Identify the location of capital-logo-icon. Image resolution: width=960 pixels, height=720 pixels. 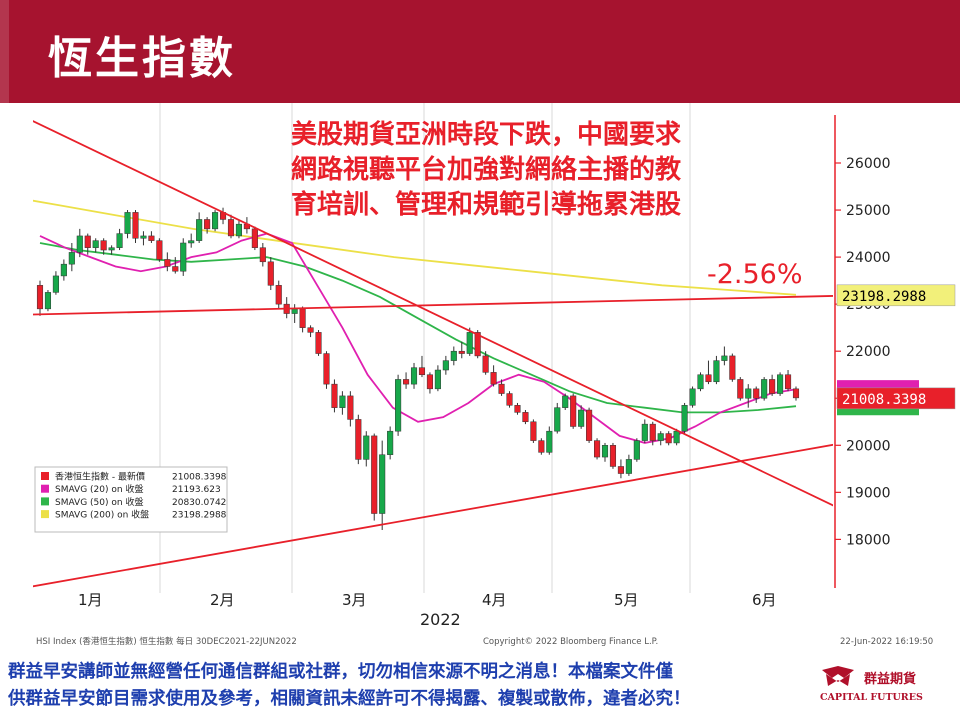
(838, 676).